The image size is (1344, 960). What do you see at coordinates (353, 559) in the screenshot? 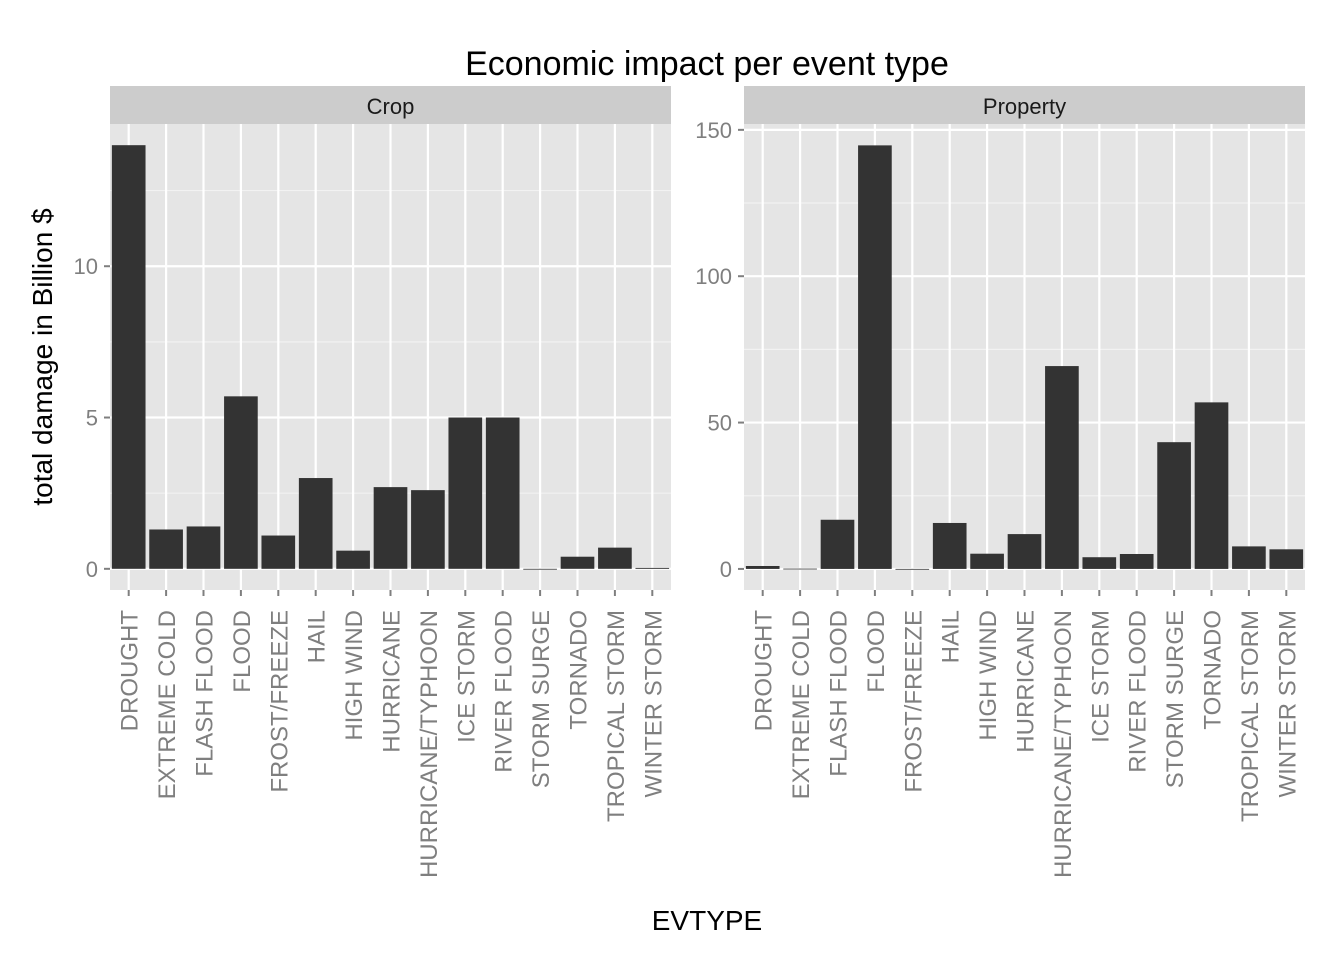
I see `bar-crop-high-wind` at bounding box center [353, 559].